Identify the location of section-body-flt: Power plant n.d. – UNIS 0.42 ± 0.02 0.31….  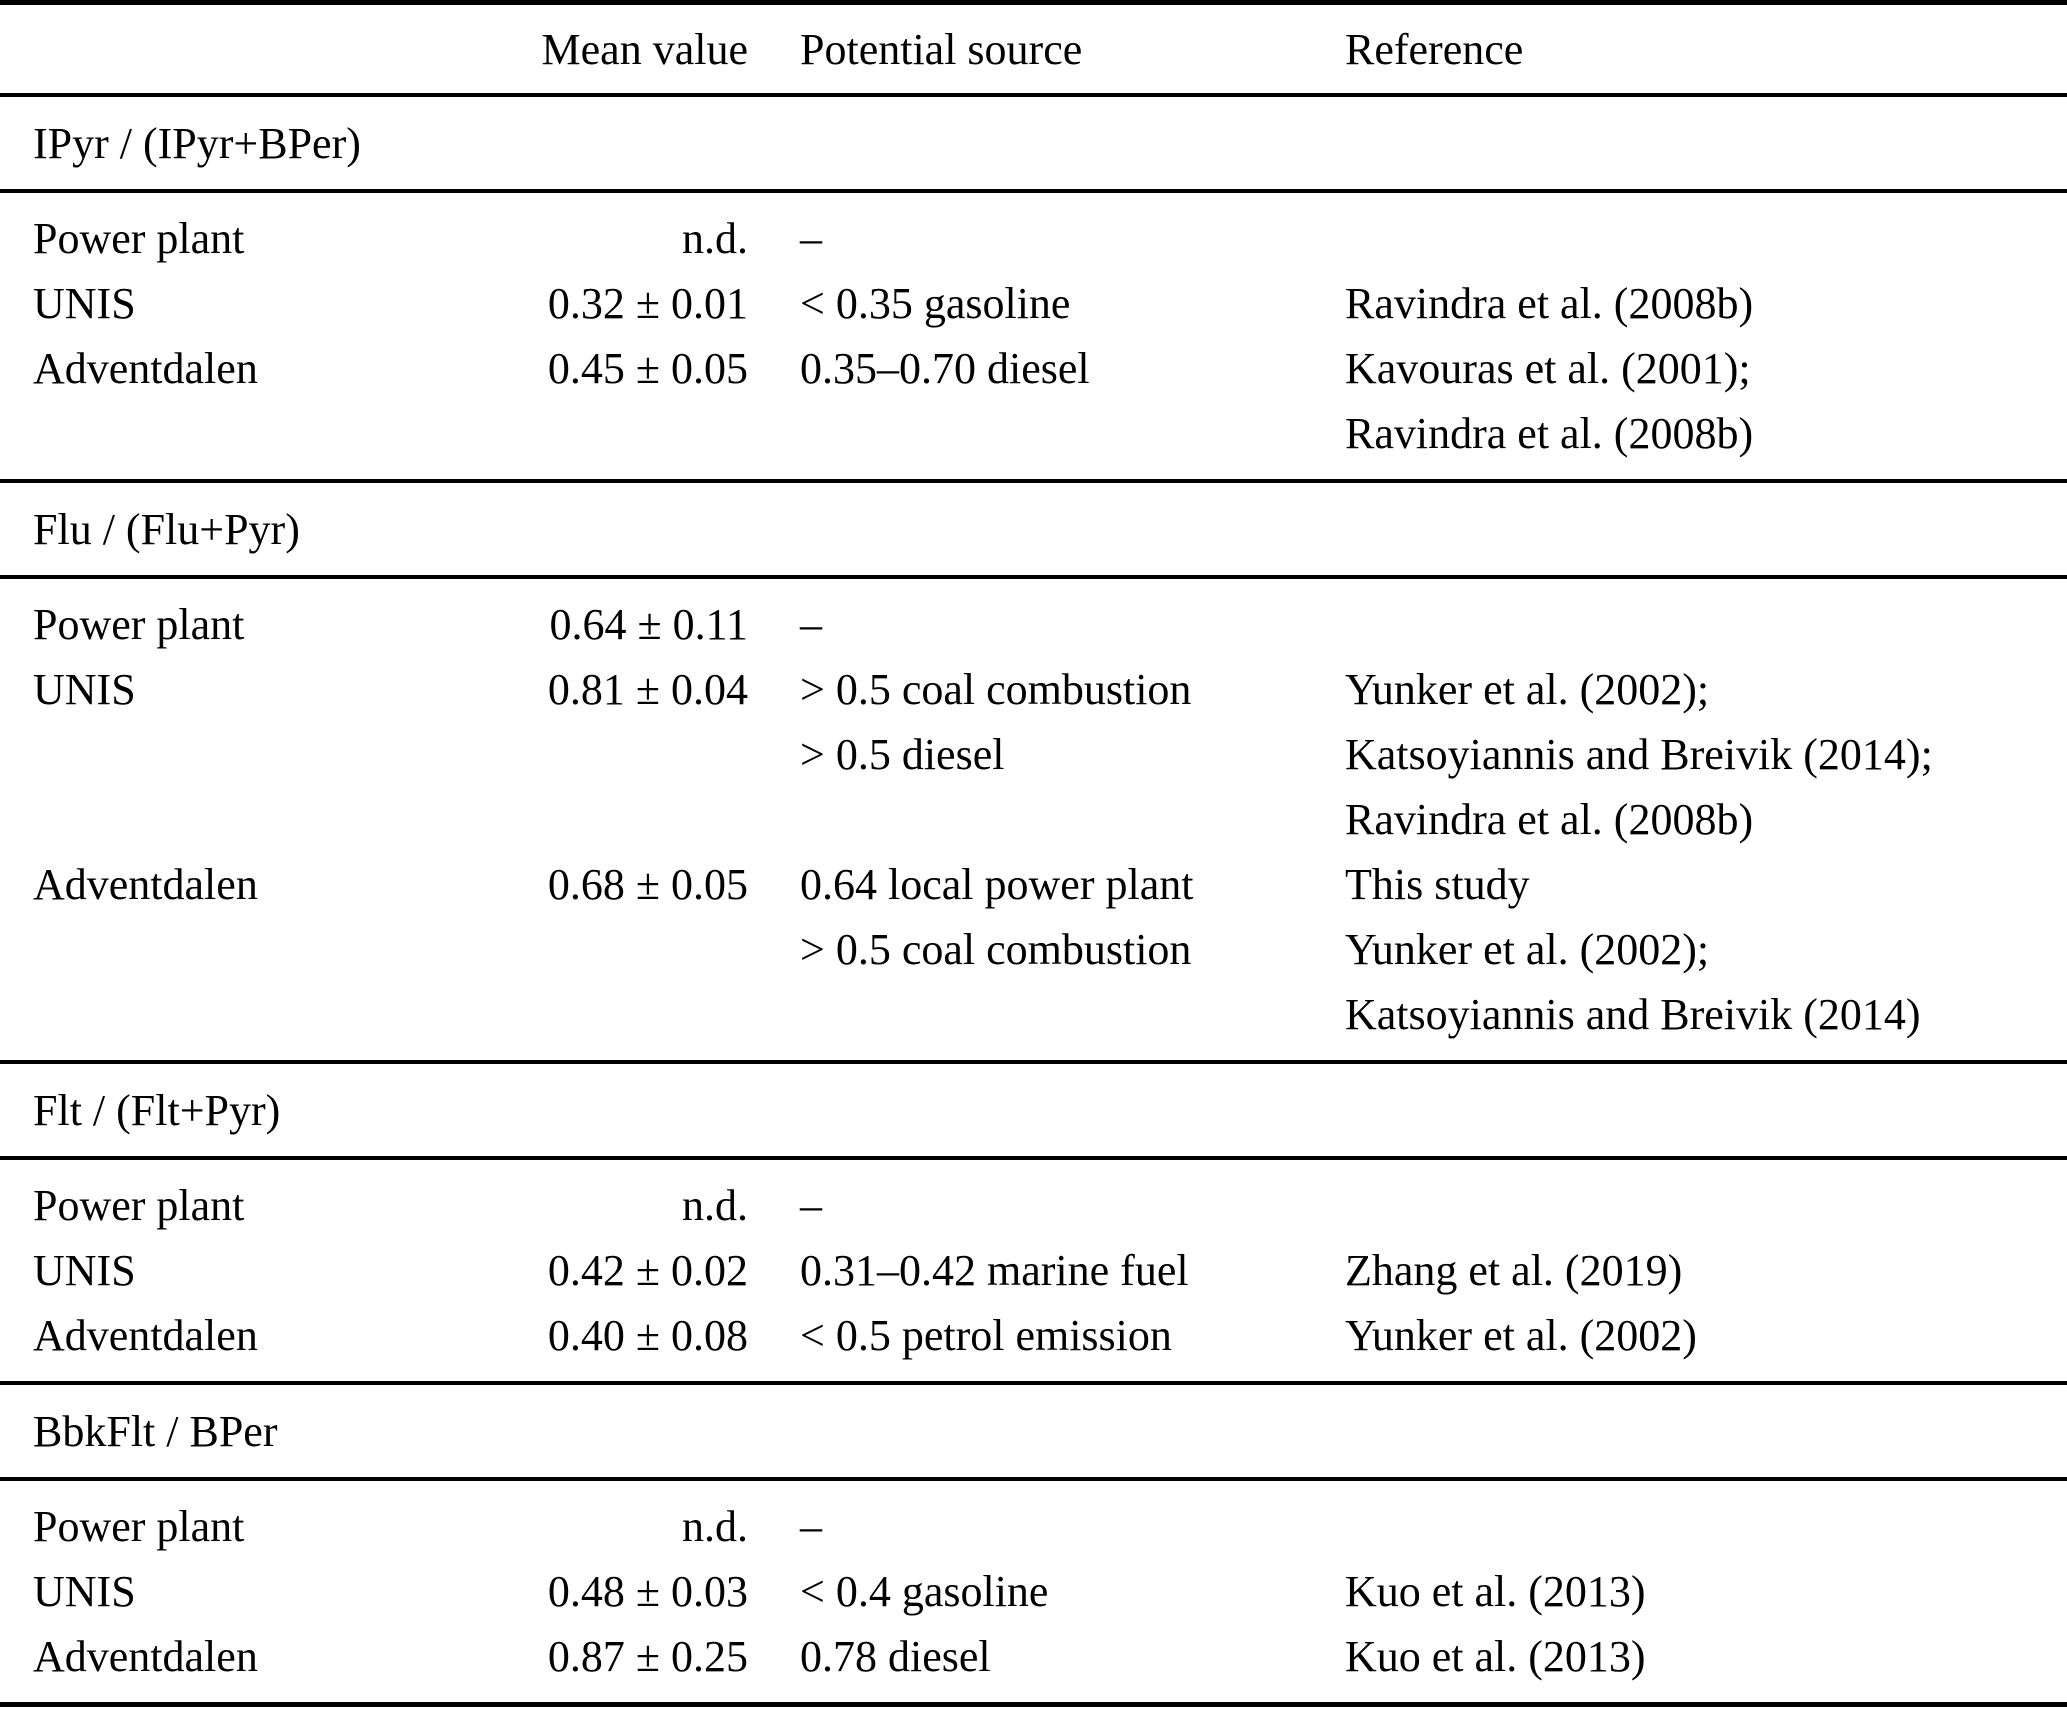
(1033, 1270).